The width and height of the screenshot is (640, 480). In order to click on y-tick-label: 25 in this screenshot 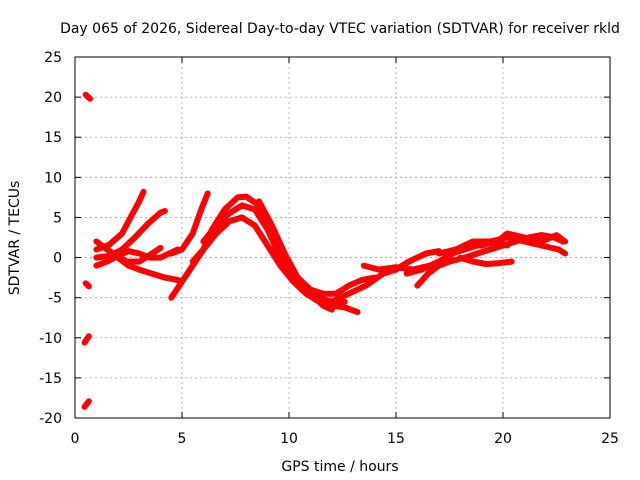, I will do `click(53, 58)`.